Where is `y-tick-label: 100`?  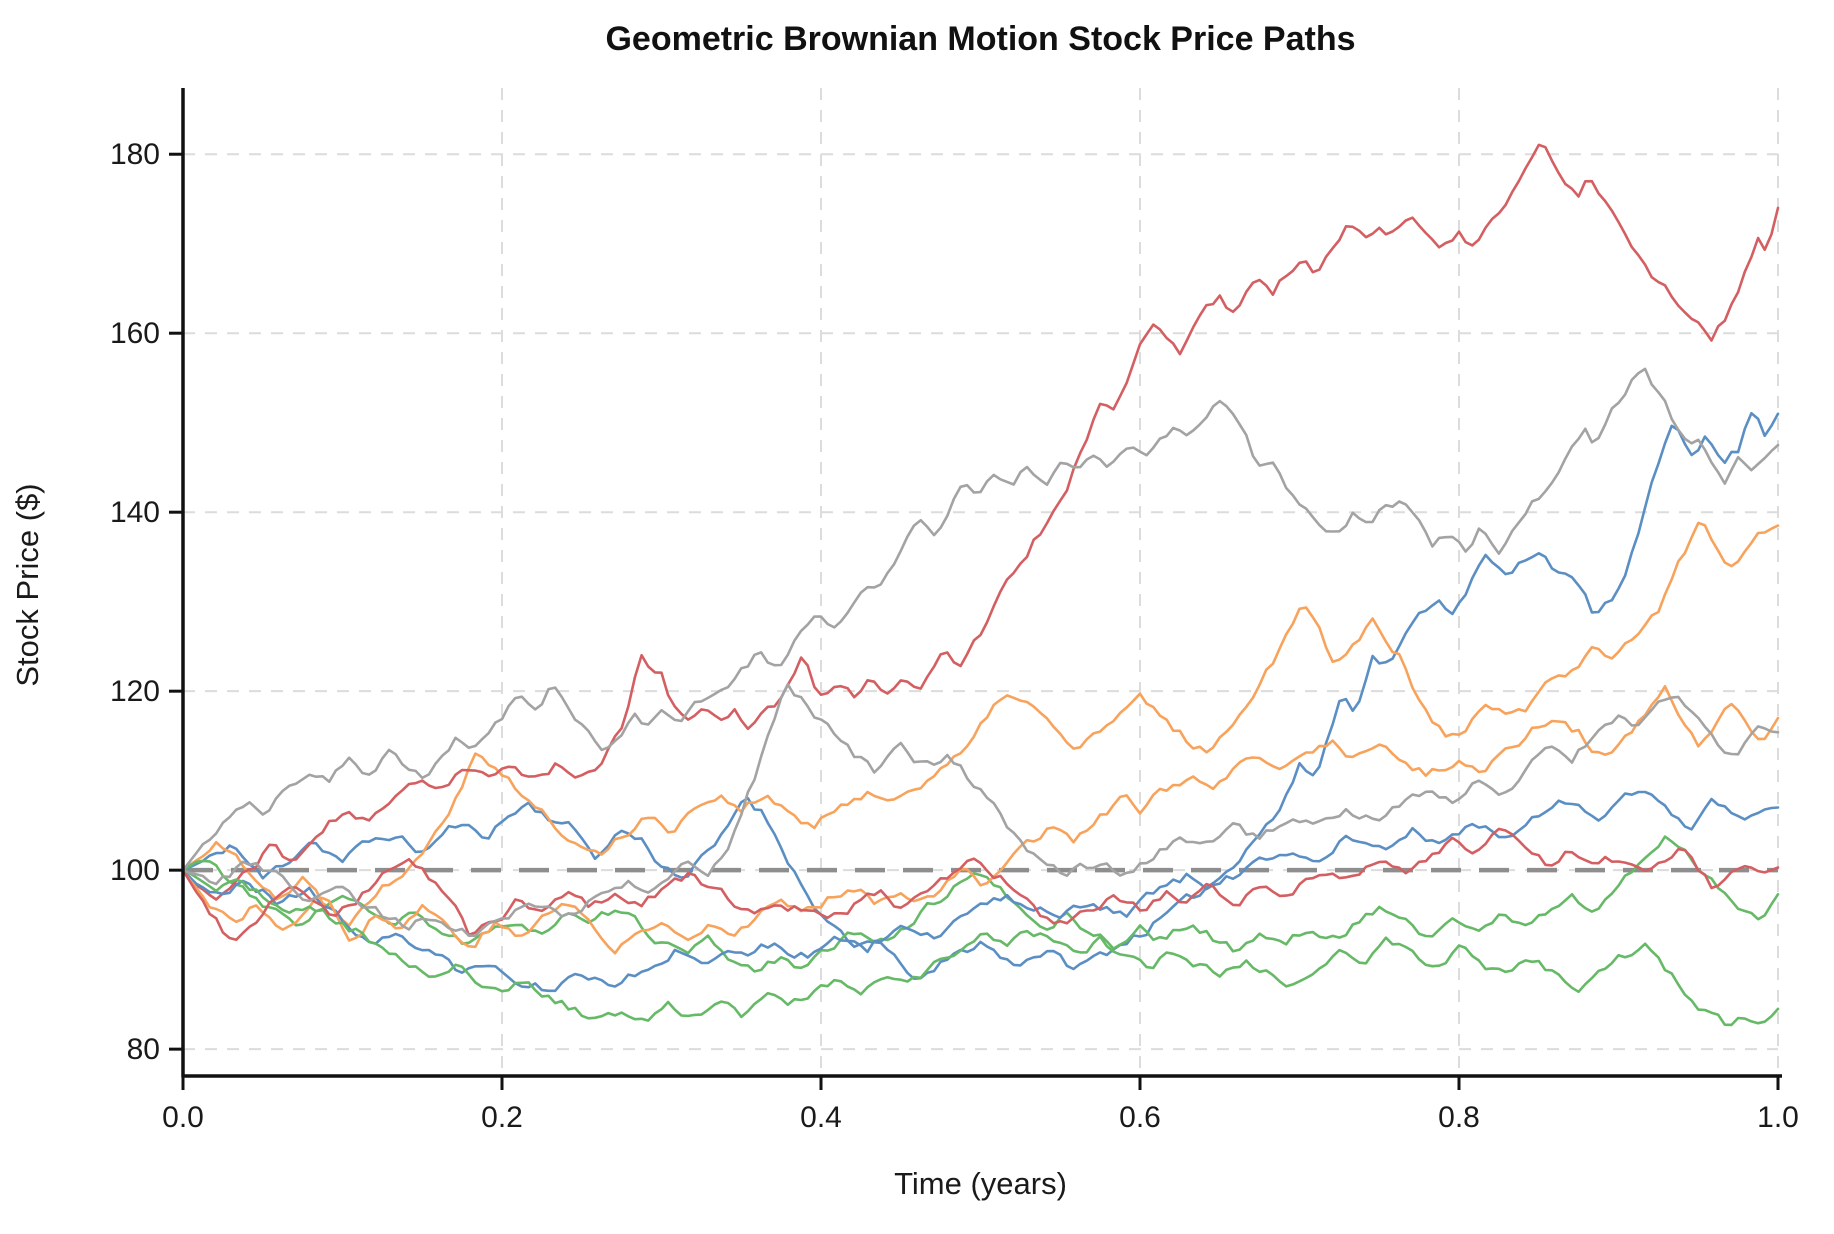 y-tick-label: 100 is located at coordinates (135, 870).